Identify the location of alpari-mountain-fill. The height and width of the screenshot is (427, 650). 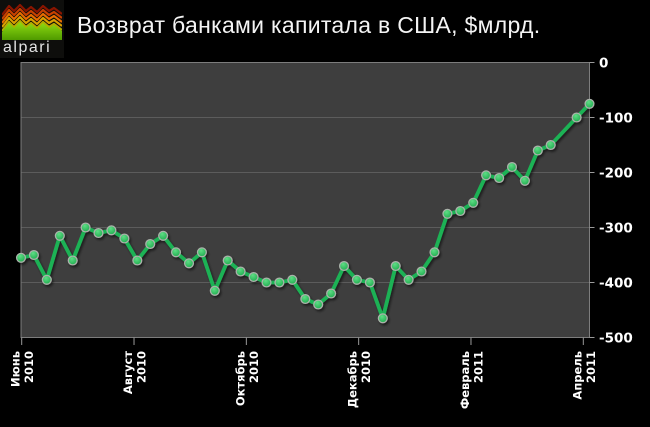
(32, 31).